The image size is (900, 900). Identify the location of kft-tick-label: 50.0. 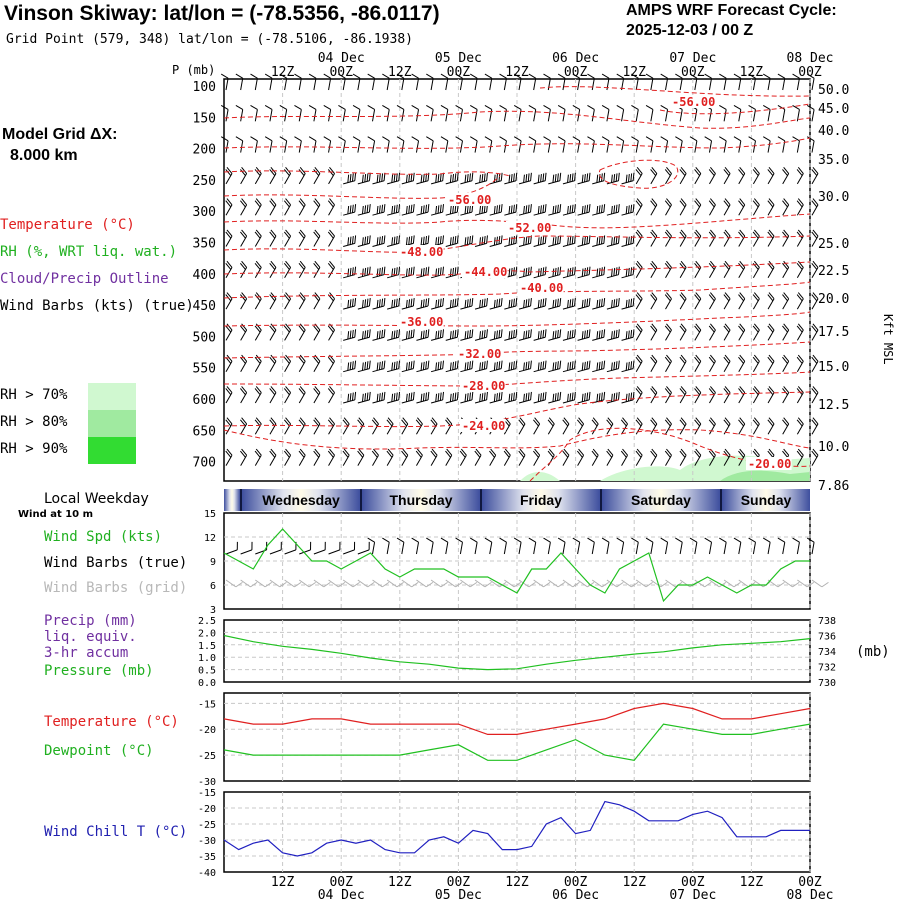
(833, 90).